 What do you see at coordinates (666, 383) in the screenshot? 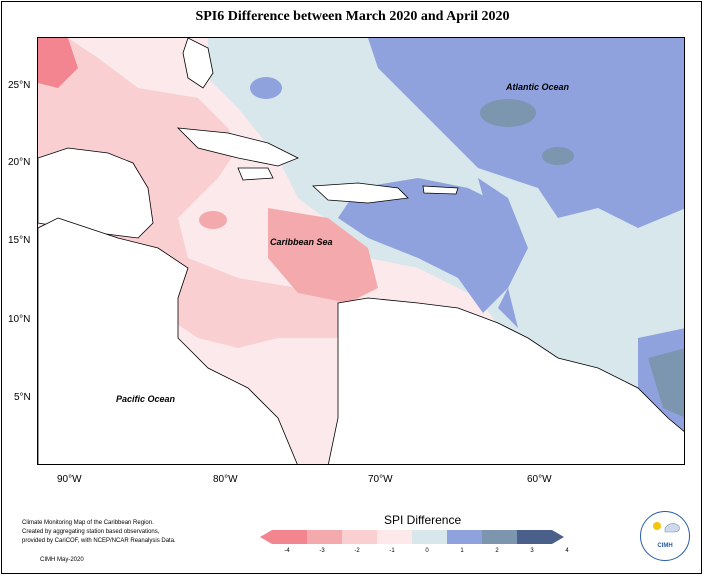
I see `field-two-to-three-guiana` at bounding box center [666, 383].